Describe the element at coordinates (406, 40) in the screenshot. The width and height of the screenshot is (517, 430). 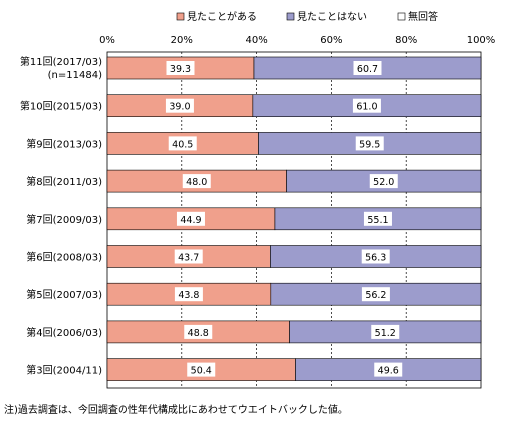
I see `x-tick-label: 80%` at that location.